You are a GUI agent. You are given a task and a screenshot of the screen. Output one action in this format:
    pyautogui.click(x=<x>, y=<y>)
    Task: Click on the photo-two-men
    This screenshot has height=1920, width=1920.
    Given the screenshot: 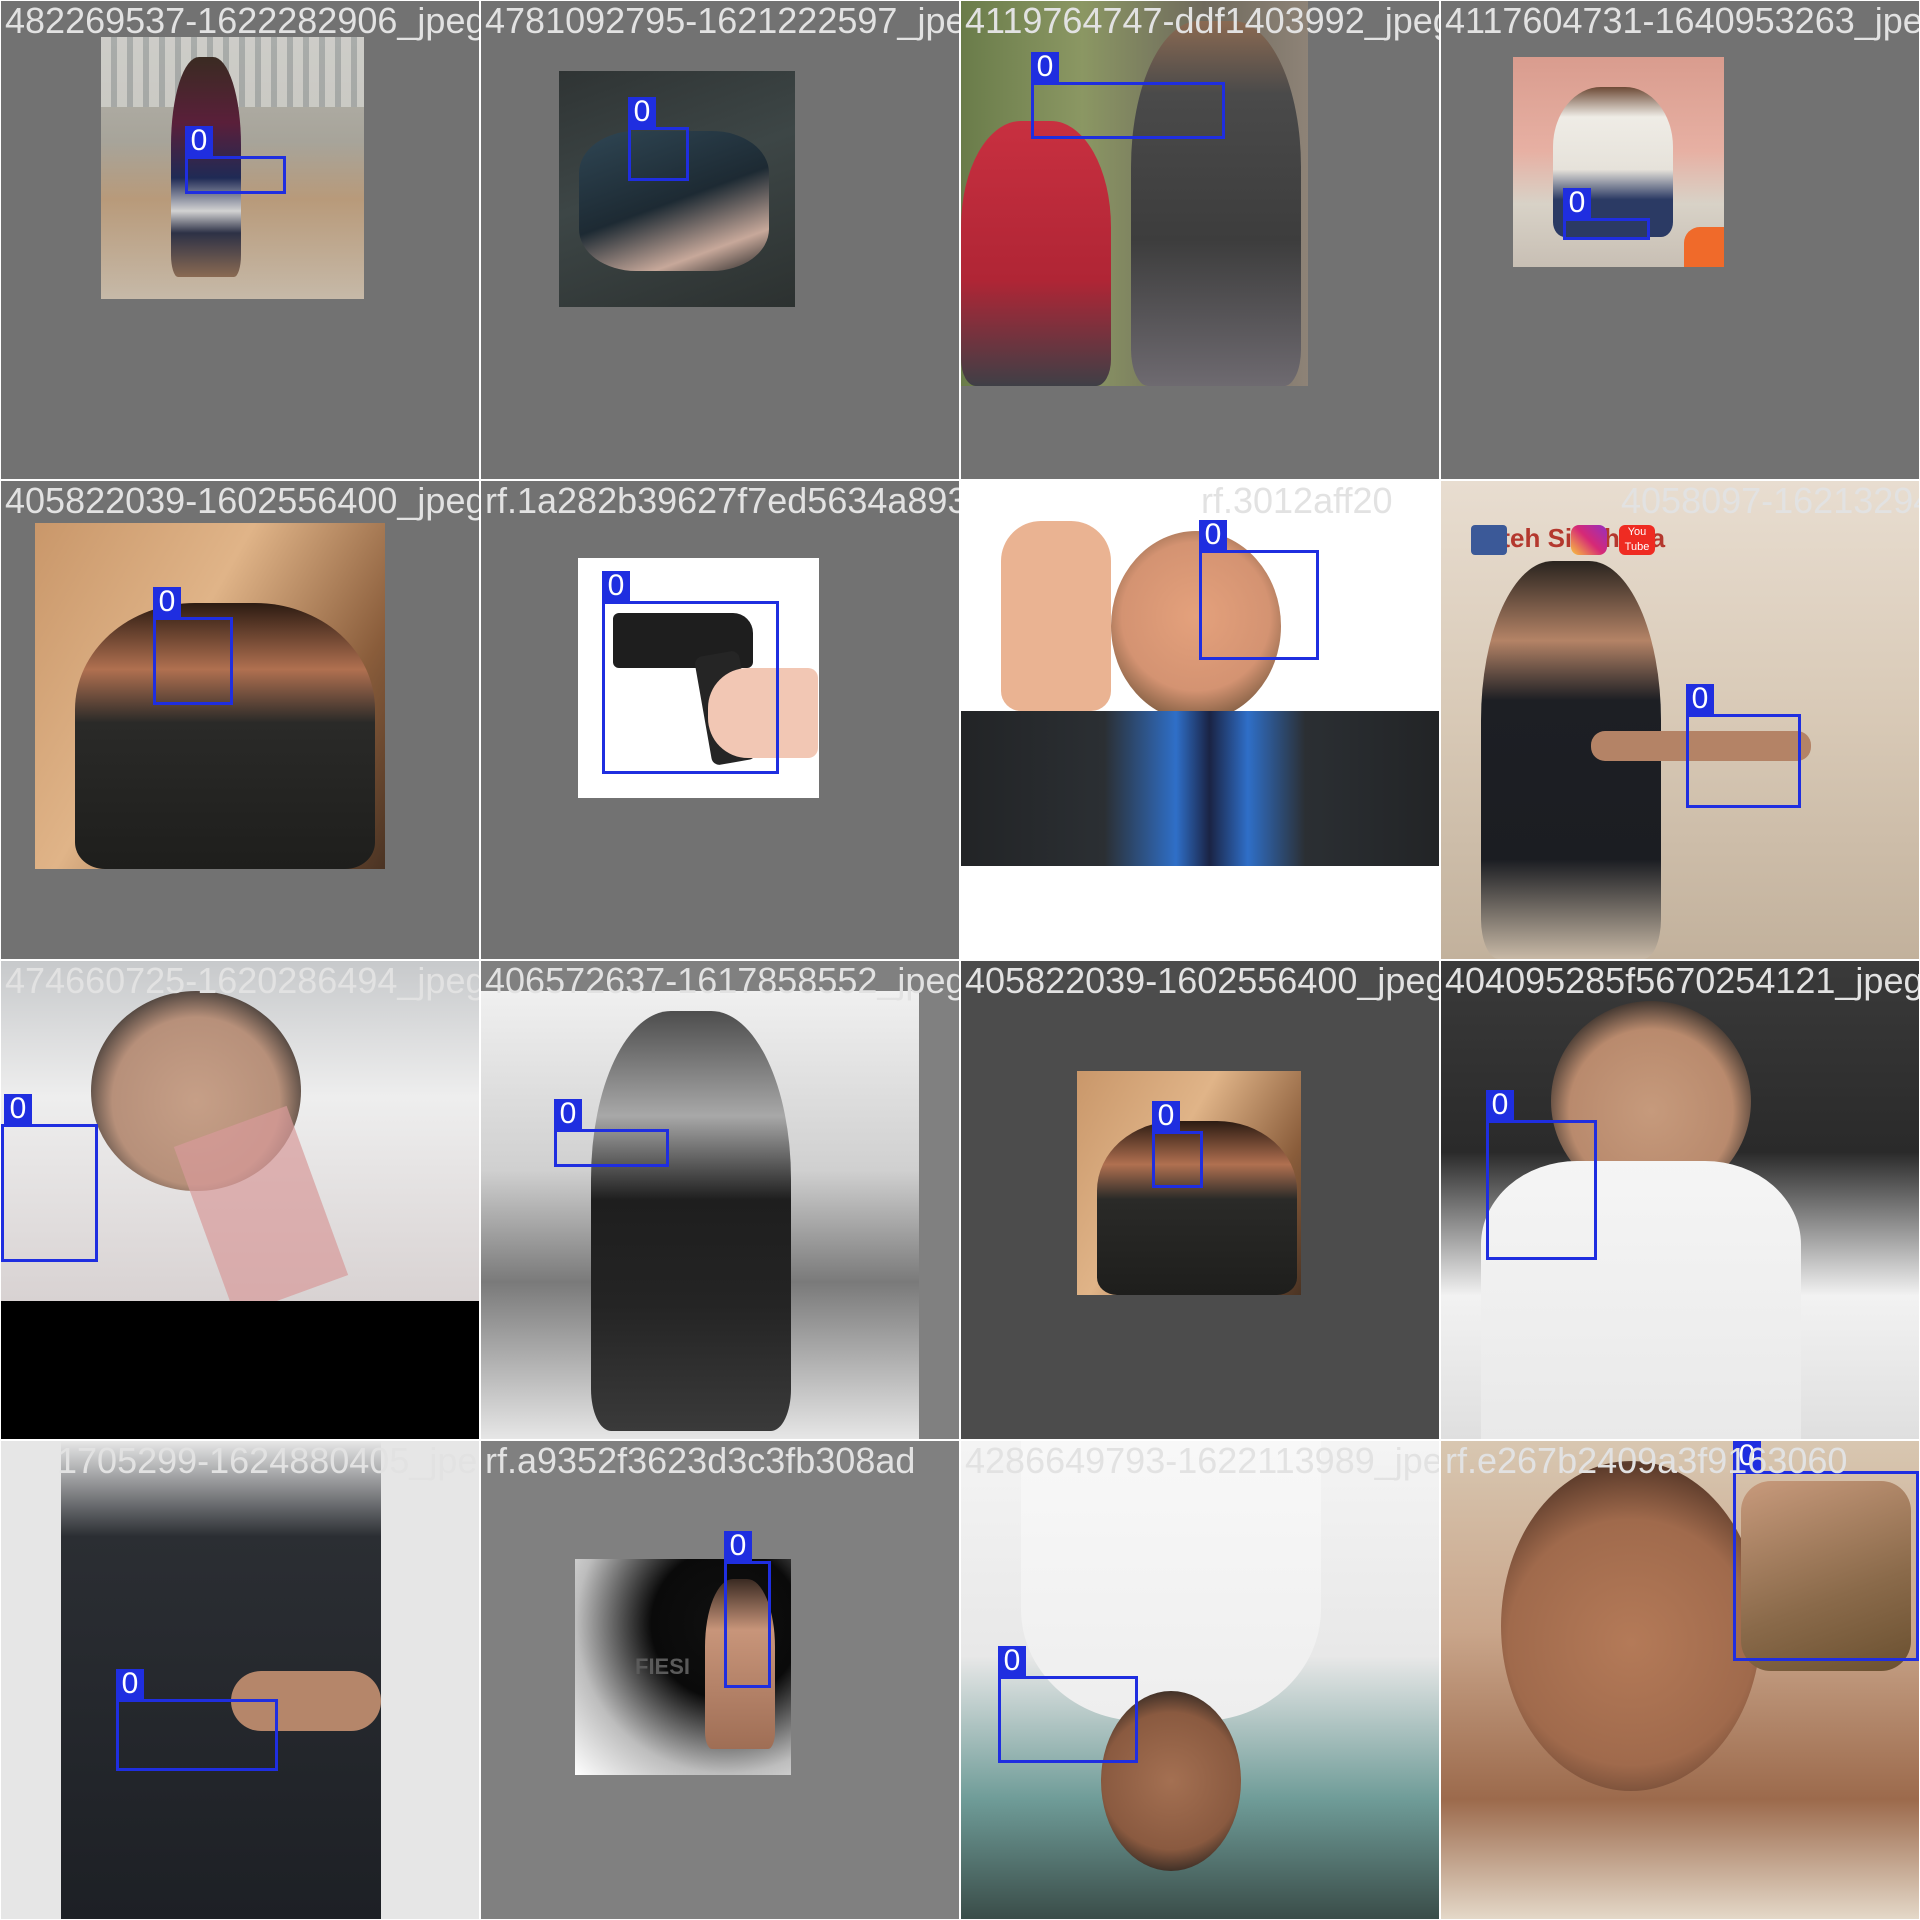 What is the action you would take?
    pyautogui.click(x=1134, y=193)
    